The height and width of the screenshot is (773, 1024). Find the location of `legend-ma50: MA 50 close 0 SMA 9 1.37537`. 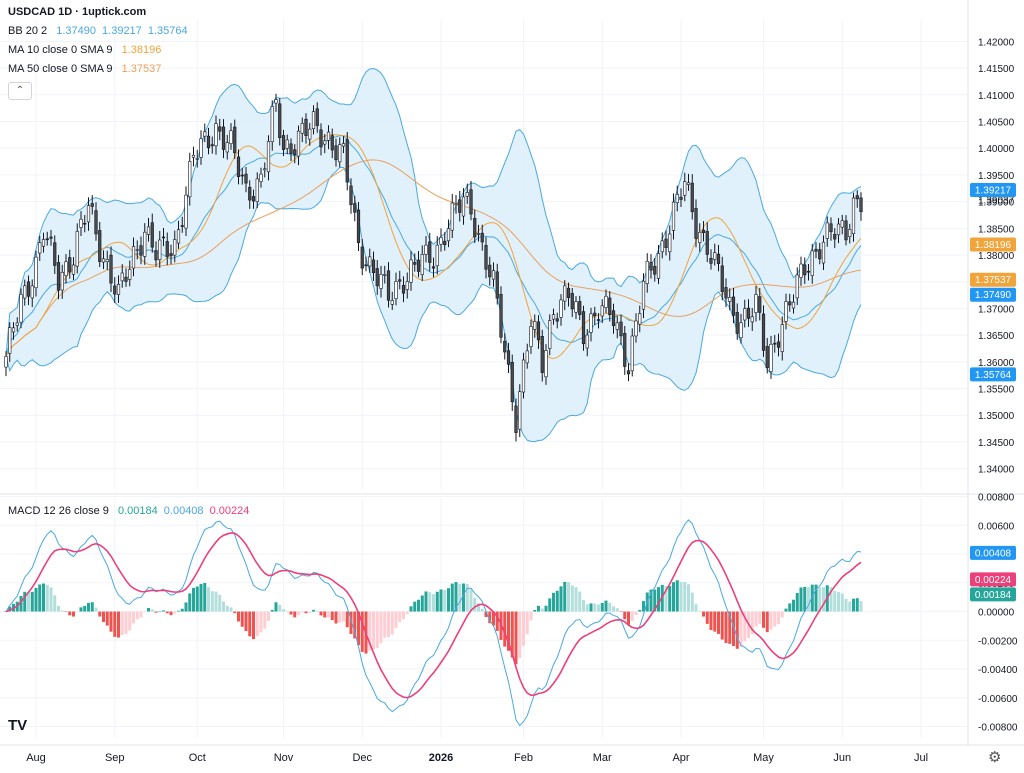

legend-ma50: MA 50 close 0 SMA 9 1.37537 is located at coordinates (84, 69).